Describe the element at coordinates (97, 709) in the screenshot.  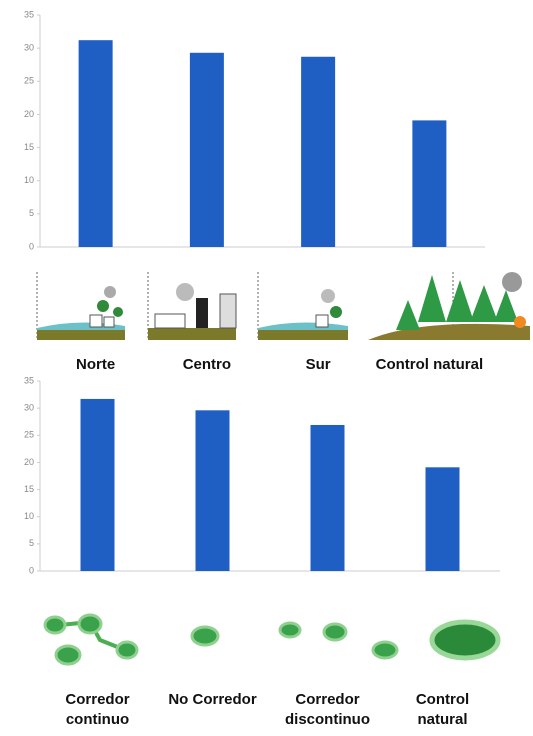
I see `x-category-label: Corredor continuo` at that location.